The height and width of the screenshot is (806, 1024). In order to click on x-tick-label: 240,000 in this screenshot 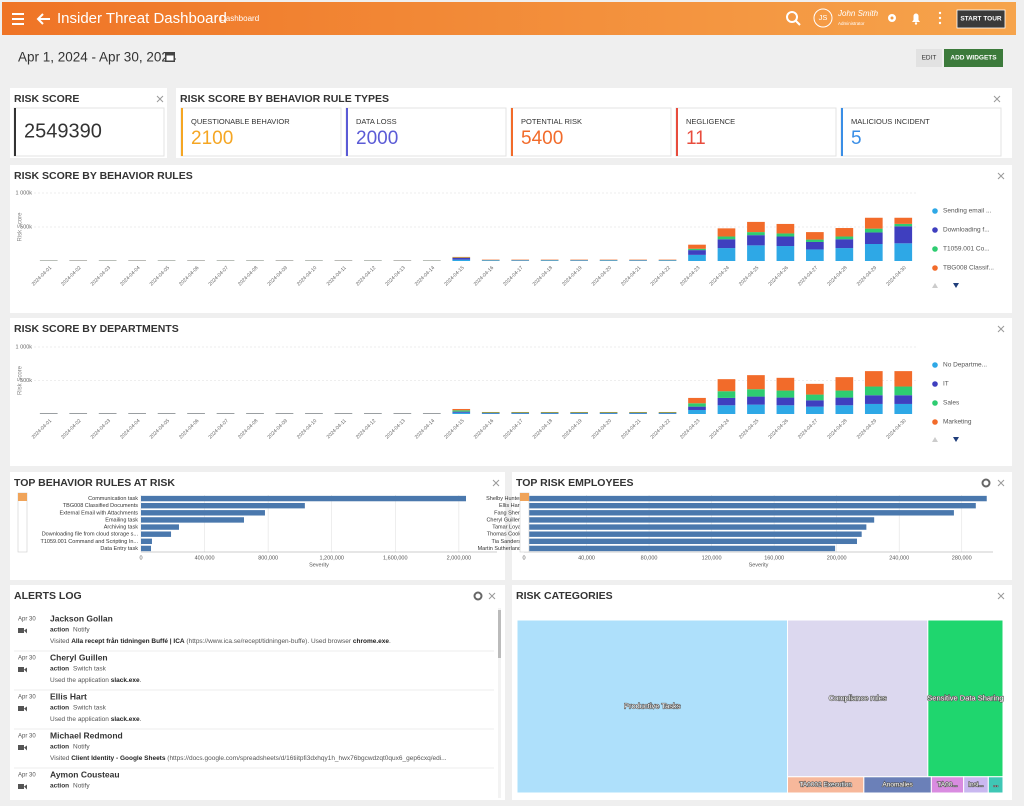, I will do `click(899, 558)`.